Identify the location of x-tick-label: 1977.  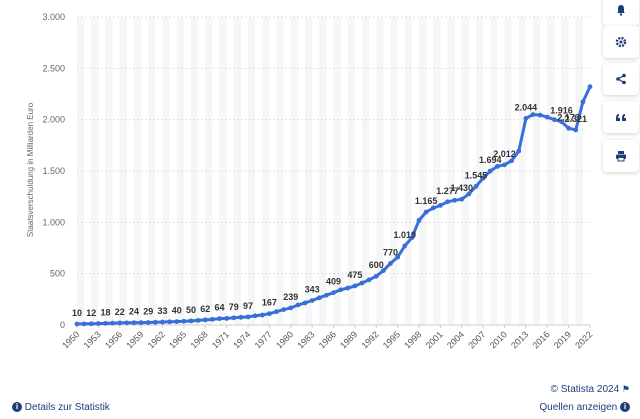
(263, 339).